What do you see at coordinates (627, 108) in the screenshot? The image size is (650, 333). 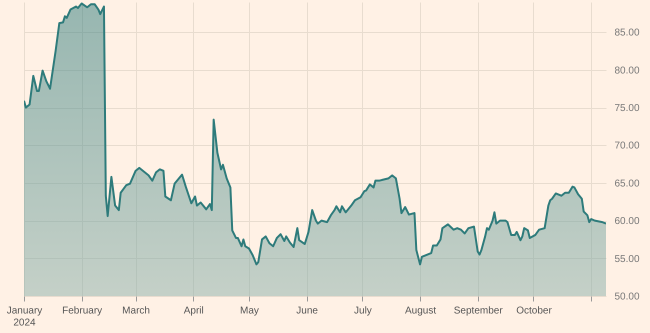 I see `y-tick-label: 75.00` at bounding box center [627, 108].